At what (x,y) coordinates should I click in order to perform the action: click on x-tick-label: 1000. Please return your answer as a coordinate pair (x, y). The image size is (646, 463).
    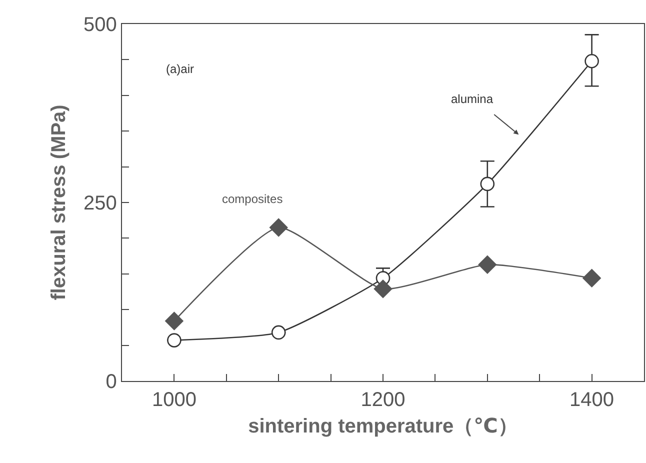
    Looking at the image, I should click on (174, 400).